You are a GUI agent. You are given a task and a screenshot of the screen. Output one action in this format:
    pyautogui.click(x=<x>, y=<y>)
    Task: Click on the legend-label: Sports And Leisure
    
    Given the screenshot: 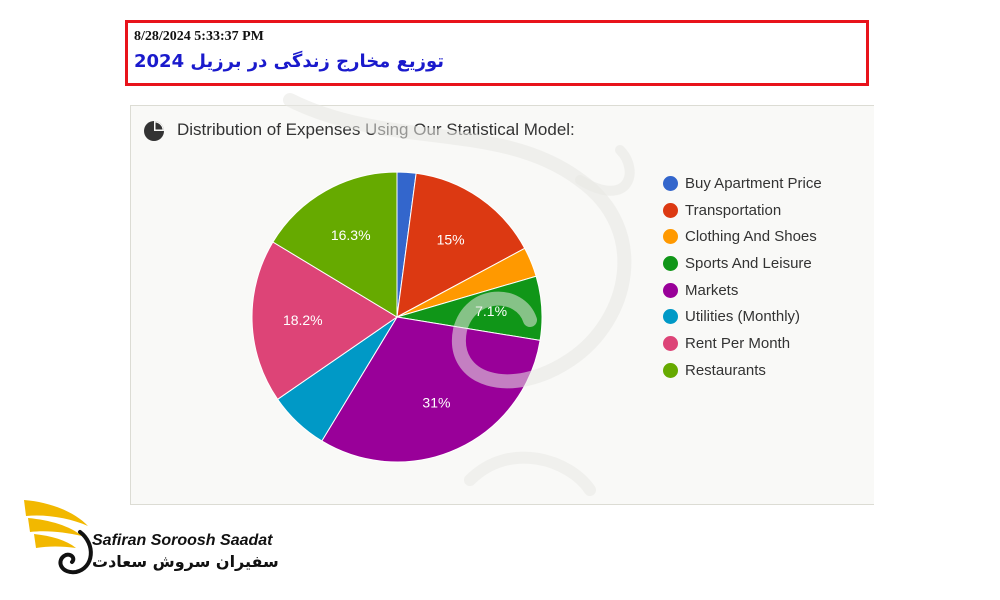 What is the action you would take?
    pyautogui.click(x=748, y=263)
    